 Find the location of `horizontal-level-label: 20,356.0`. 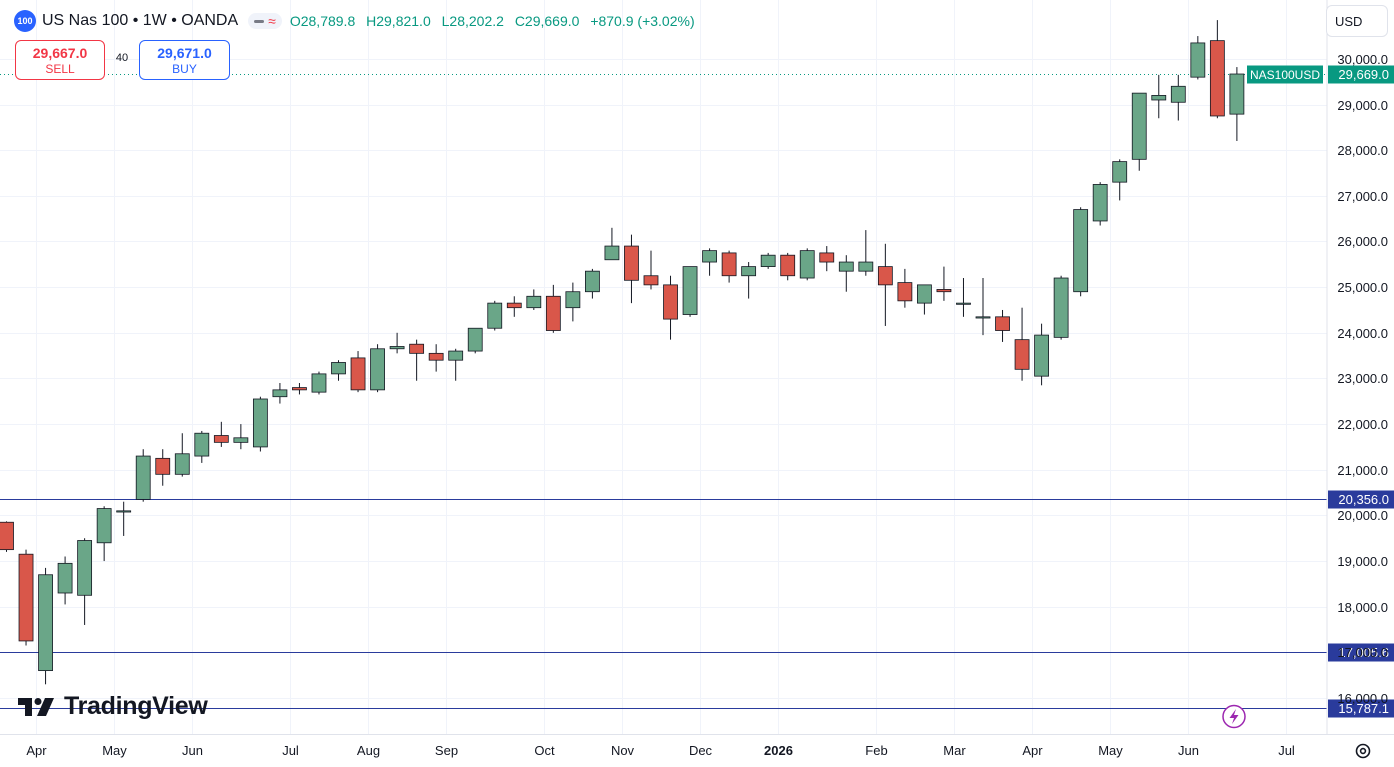

horizontal-level-label: 20,356.0 is located at coordinates (1363, 499).